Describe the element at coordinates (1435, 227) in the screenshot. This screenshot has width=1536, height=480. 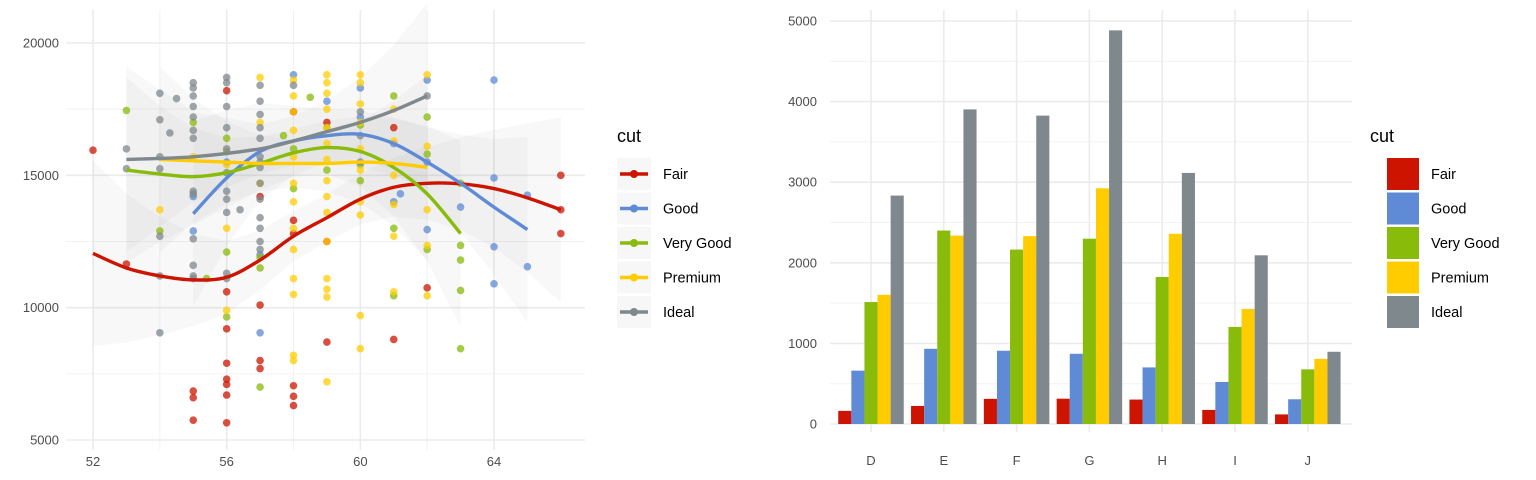
I see `bar-legend: cut Fair Good Very Good Premium Ideal` at that location.